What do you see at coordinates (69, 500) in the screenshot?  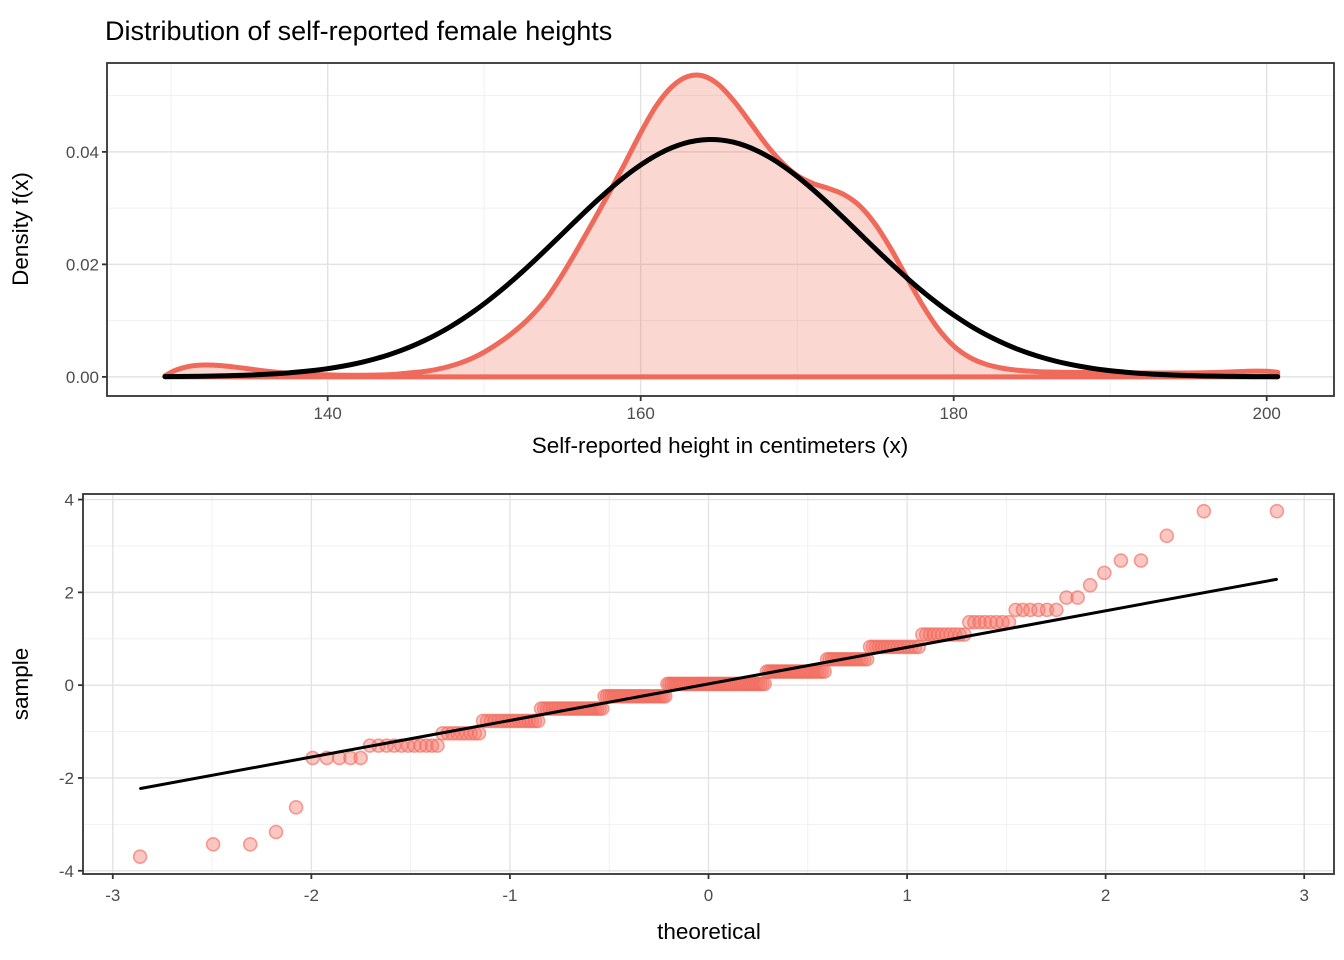 I see `y-tick-label: 4` at bounding box center [69, 500].